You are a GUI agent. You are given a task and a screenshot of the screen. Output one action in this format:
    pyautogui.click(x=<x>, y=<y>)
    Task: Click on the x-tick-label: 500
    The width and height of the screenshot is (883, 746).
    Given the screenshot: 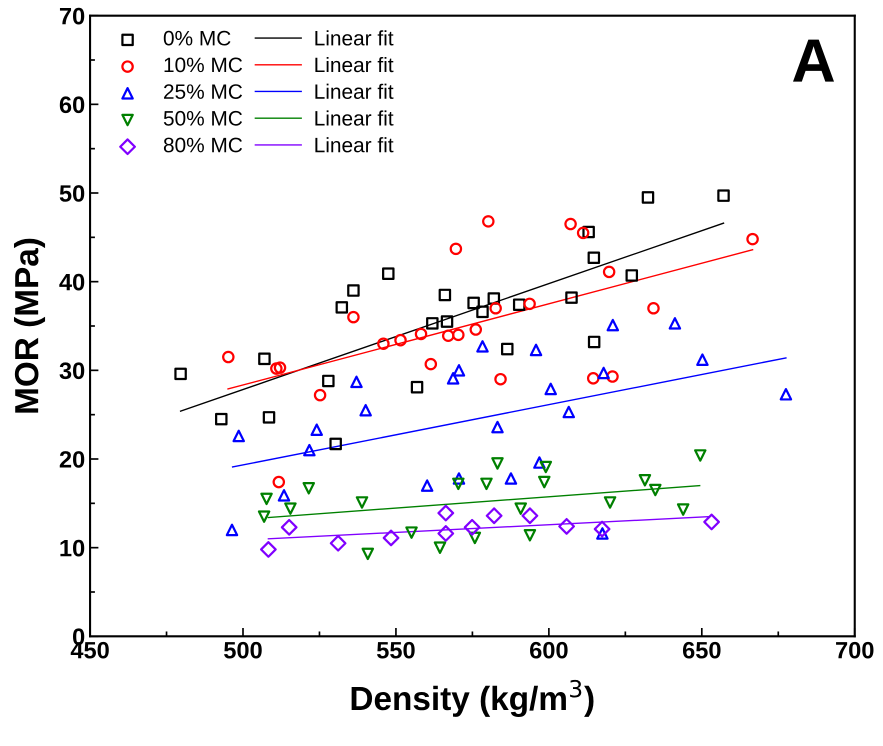 What is the action you would take?
    pyautogui.click(x=243, y=650)
    